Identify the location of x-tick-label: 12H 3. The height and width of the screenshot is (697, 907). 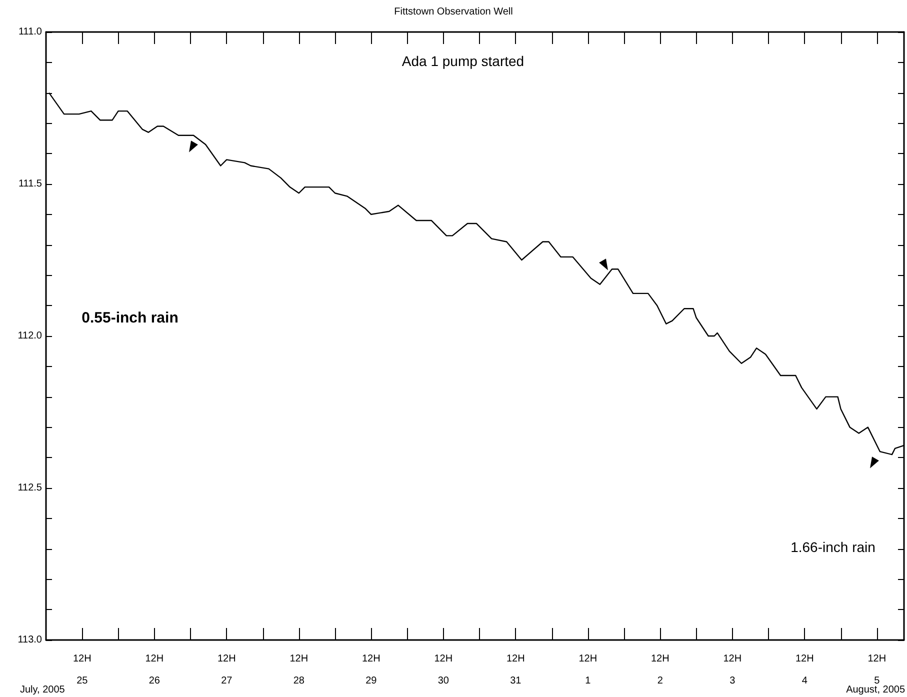
(732, 670).